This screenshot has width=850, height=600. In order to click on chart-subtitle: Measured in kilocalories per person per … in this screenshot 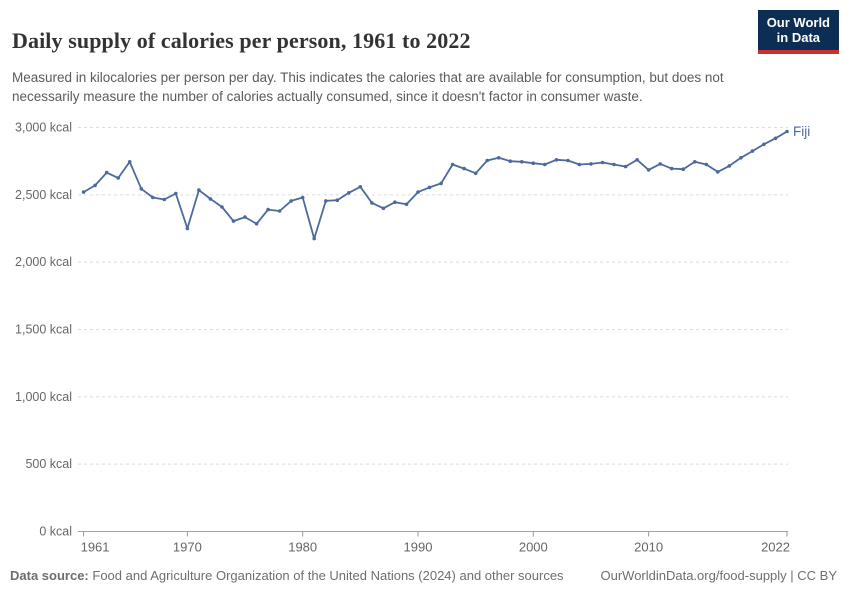, I will do `click(368, 86)`.